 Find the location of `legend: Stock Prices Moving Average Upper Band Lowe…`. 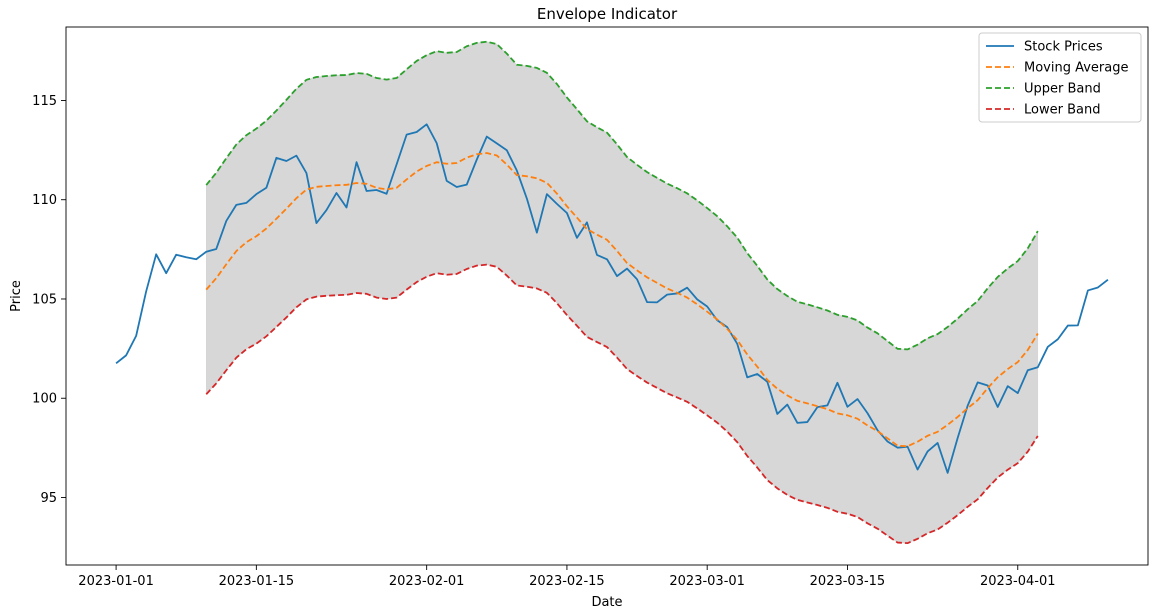

legend: Stock Prices Moving Average Upper Band Lowe… is located at coordinates (1060, 77).